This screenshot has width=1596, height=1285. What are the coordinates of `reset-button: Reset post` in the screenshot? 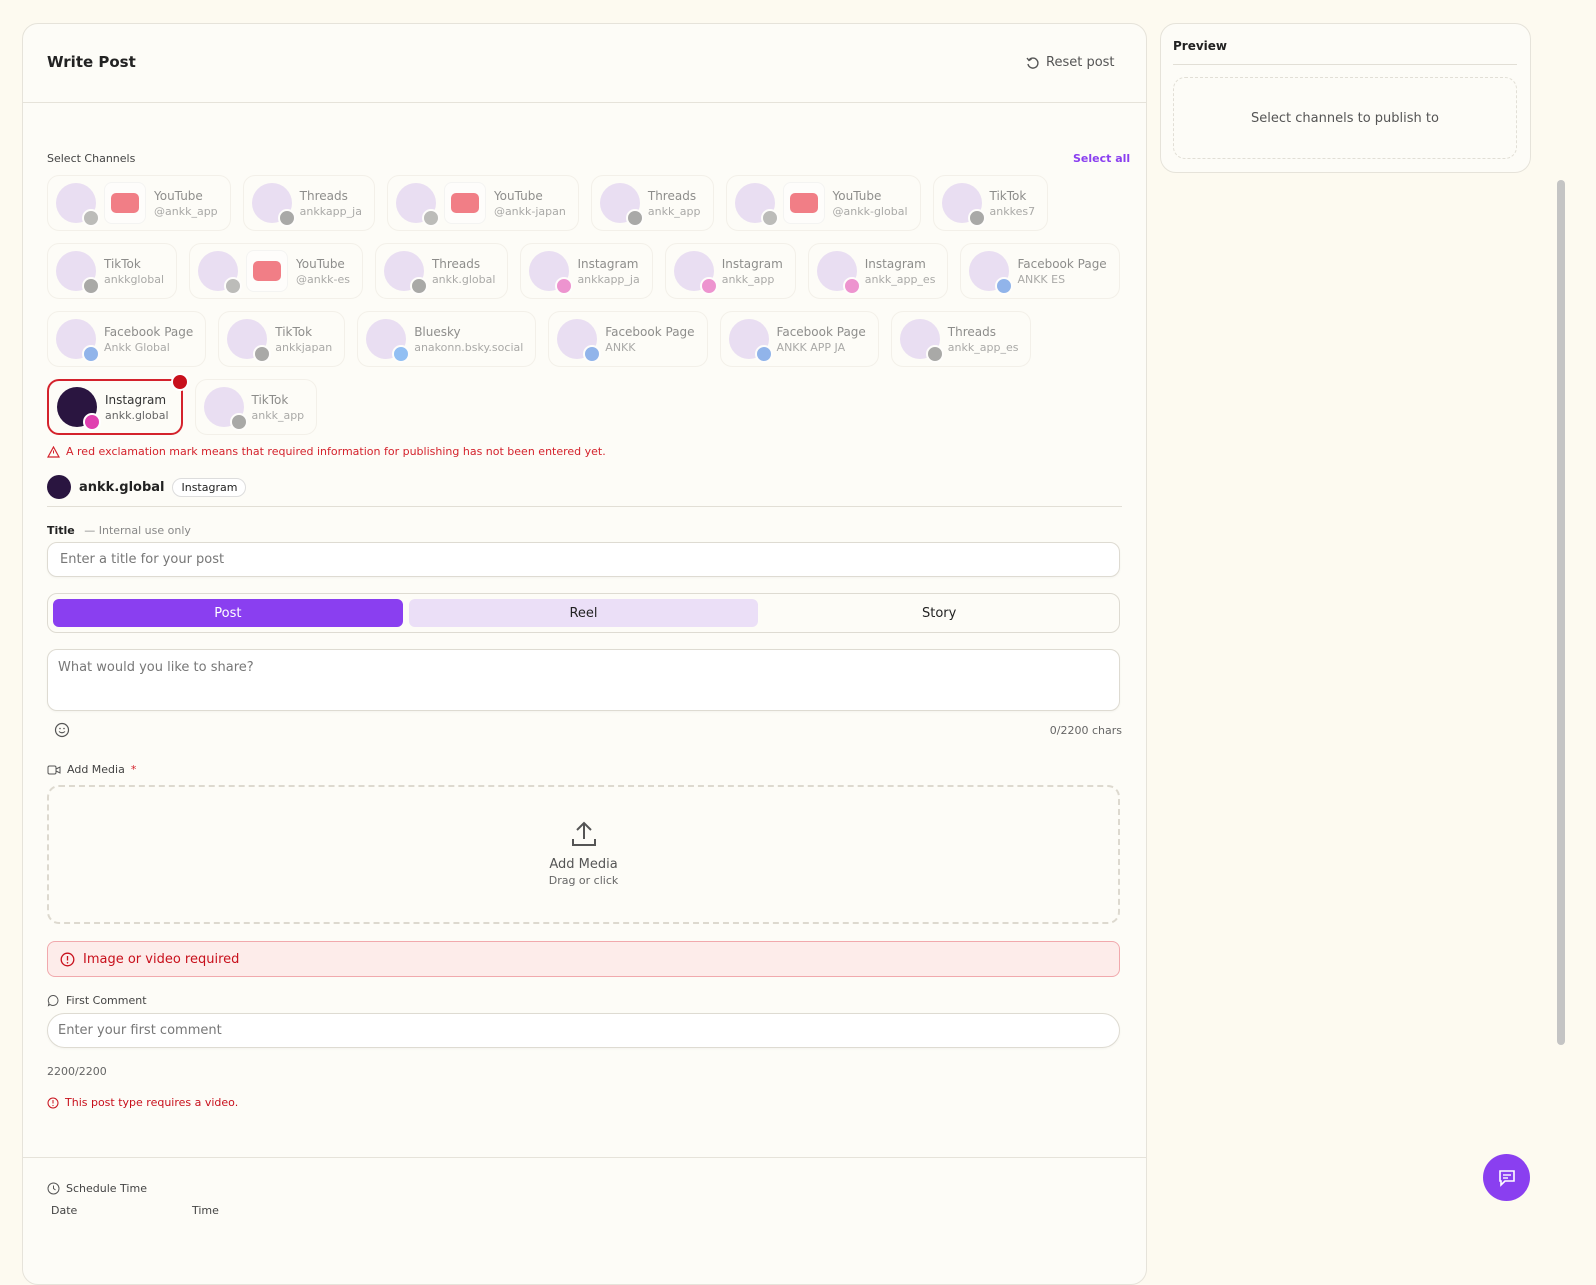 It's located at (1070, 62).